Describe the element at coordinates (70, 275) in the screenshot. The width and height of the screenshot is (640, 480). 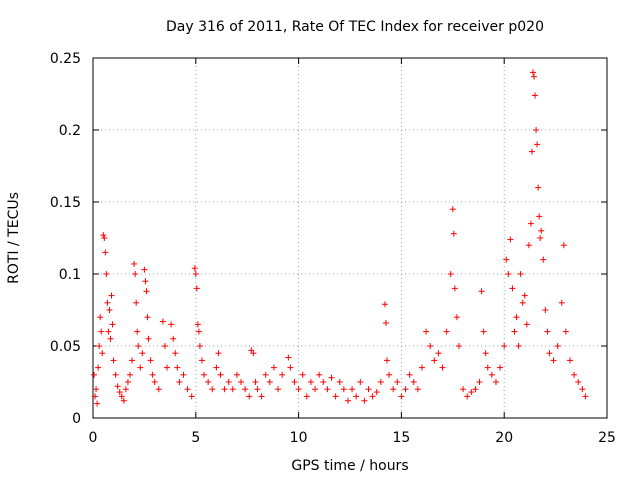
I see `y-tick-label: 0.1` at that location.